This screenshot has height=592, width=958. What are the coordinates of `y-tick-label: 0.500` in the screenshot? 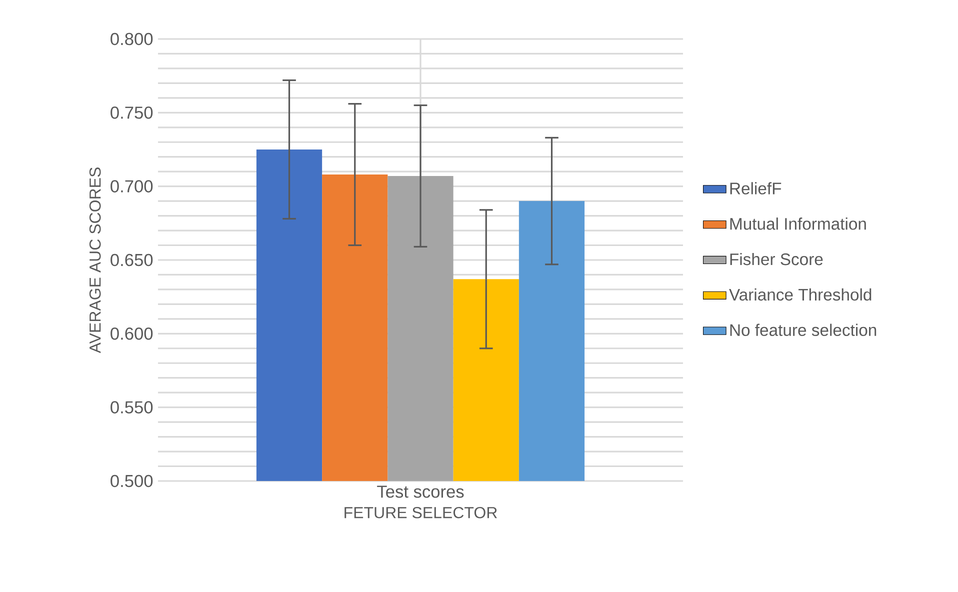 It's located at (131, 481).